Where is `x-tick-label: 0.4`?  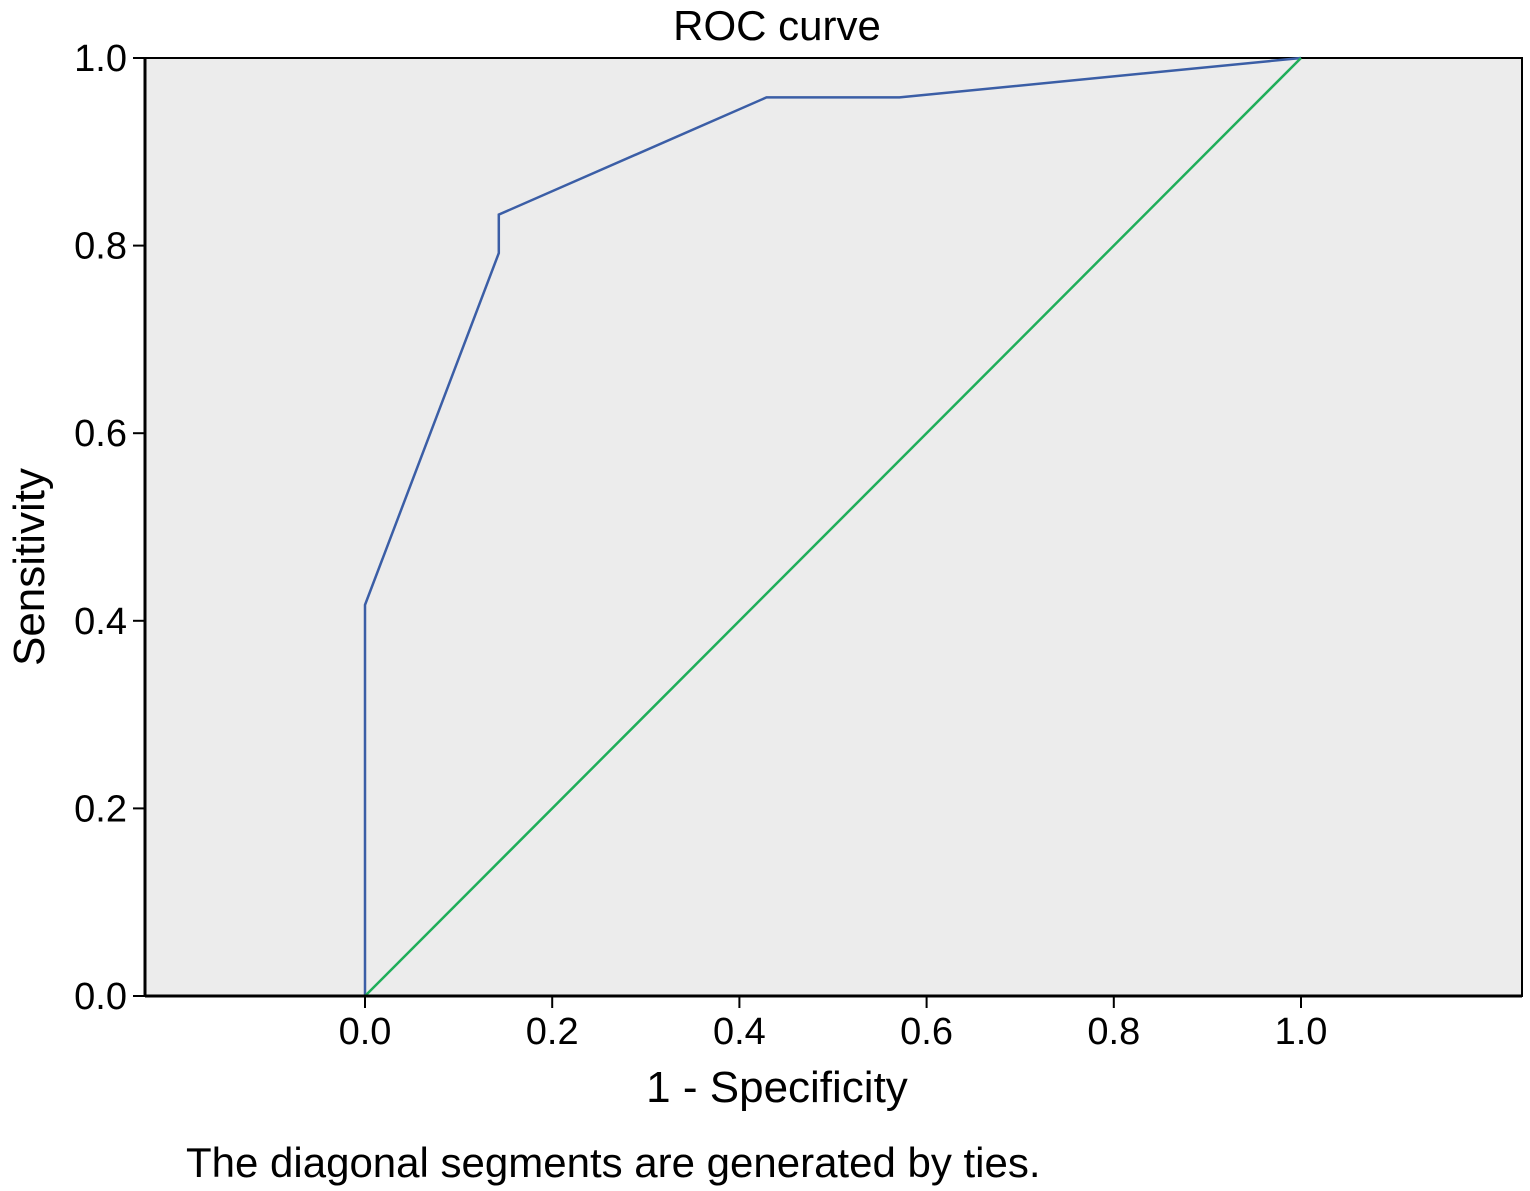 x-tick-label: 0.4 is located at coordinates (739, 1032).